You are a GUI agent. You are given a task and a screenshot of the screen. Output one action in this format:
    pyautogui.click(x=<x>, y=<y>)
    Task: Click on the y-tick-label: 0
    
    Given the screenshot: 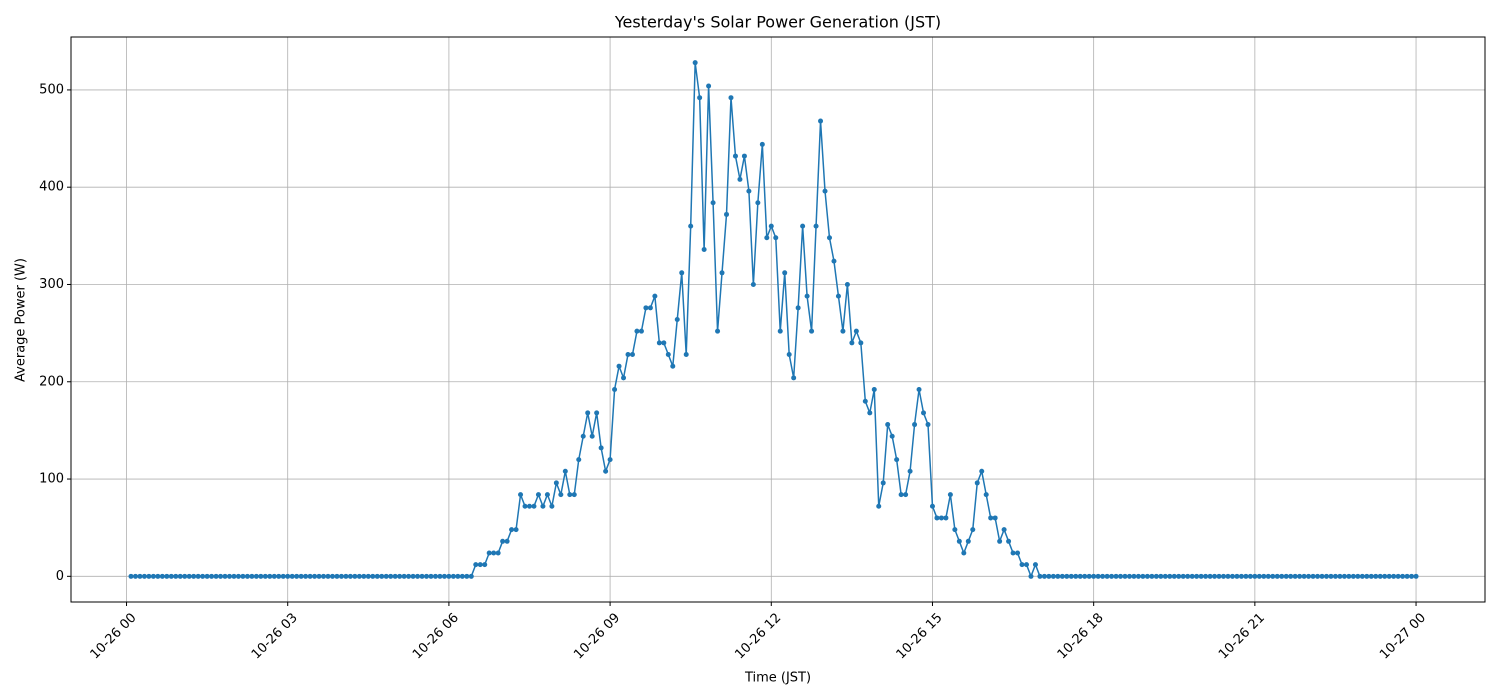 What is the action you would take?
    pyautogui.click(x=60, y=576)
    